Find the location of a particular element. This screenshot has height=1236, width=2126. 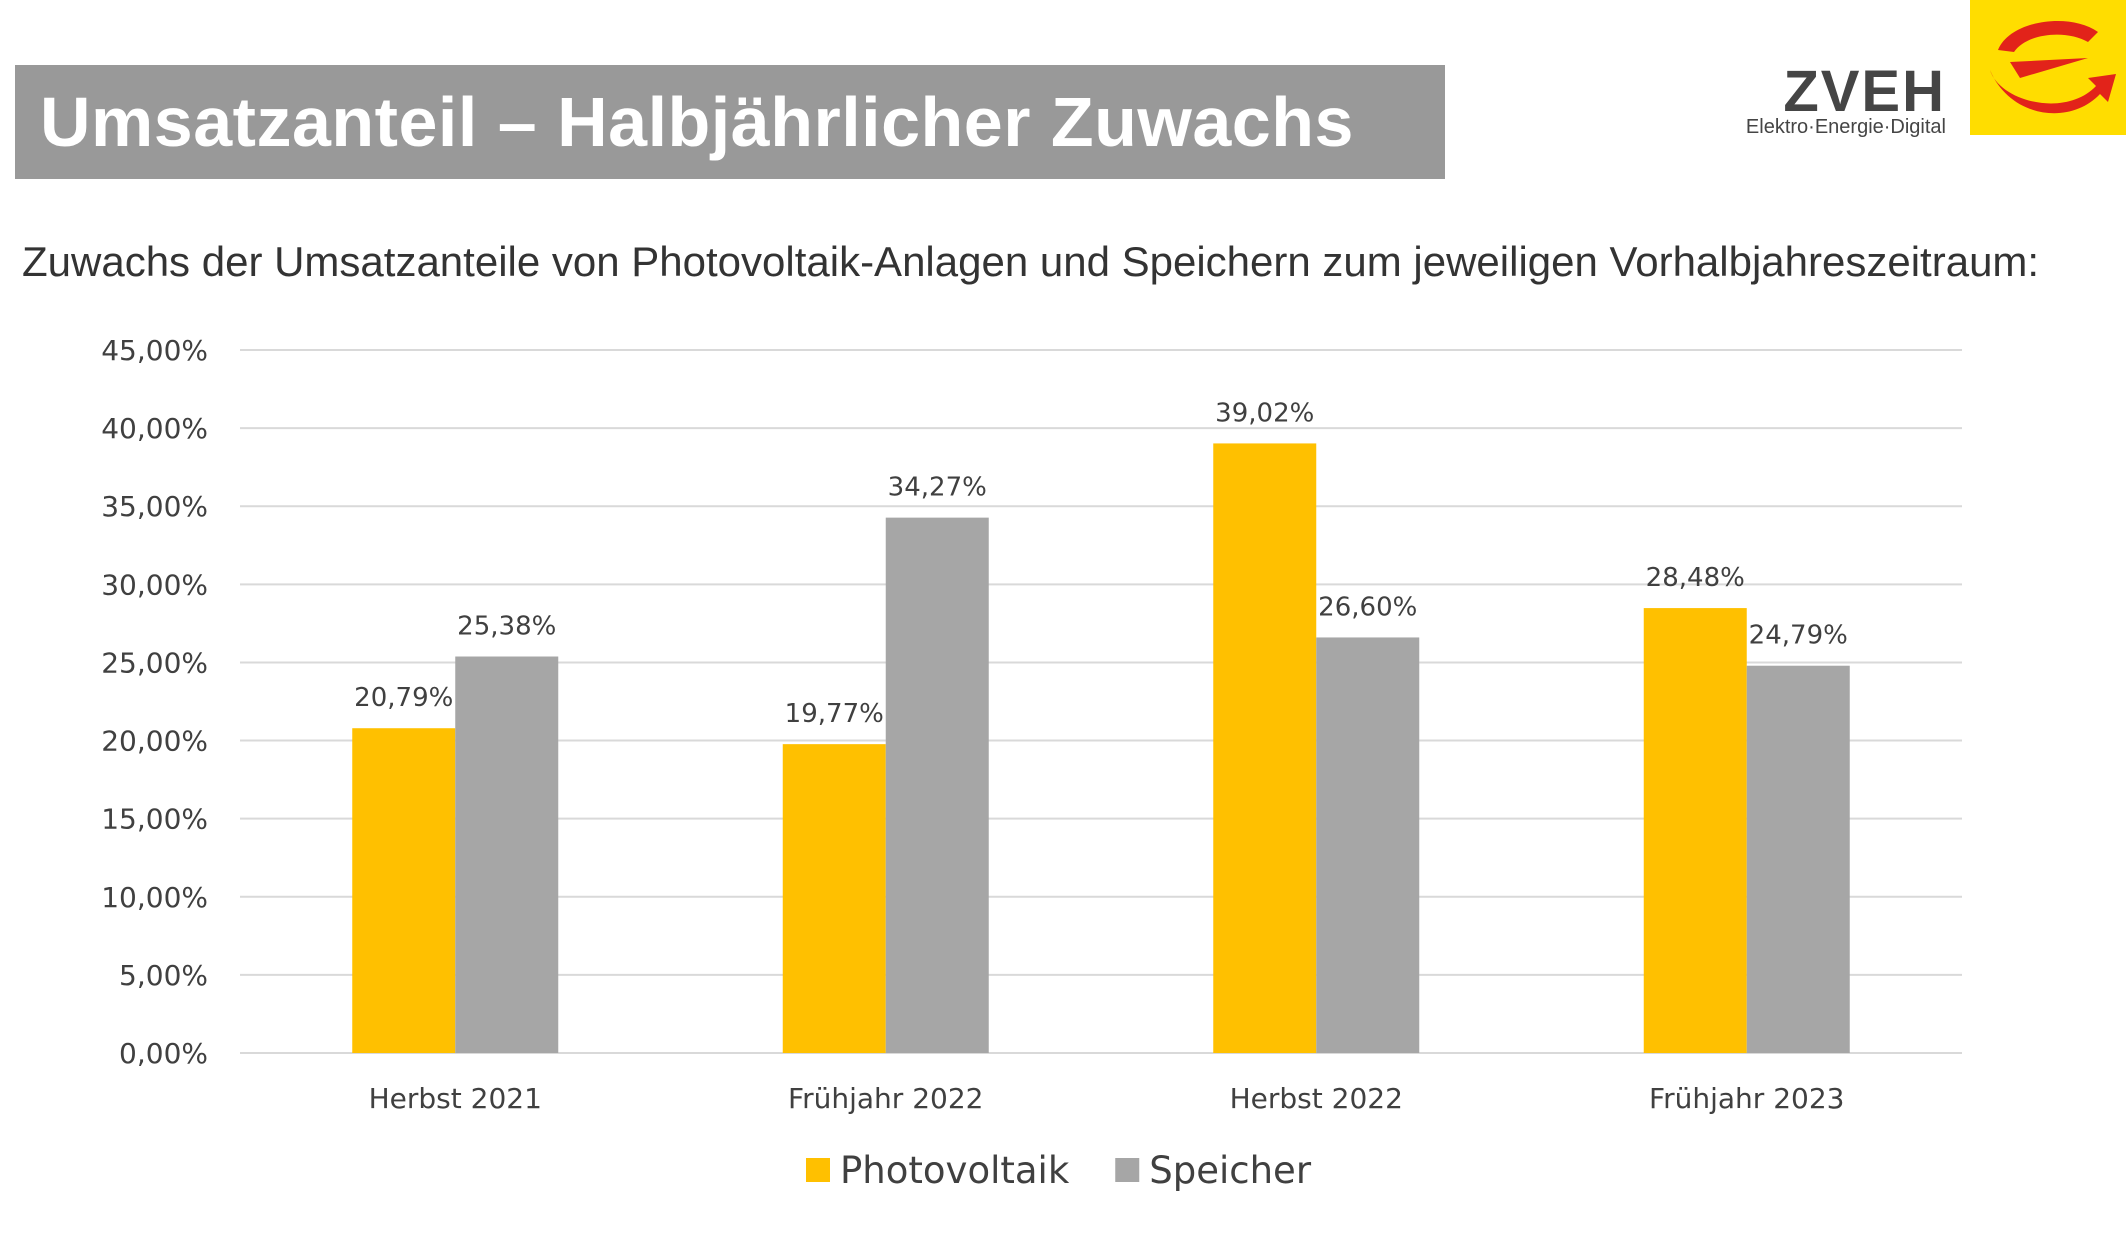

data-label: 26,60% is located at coordinates (1367, 607).